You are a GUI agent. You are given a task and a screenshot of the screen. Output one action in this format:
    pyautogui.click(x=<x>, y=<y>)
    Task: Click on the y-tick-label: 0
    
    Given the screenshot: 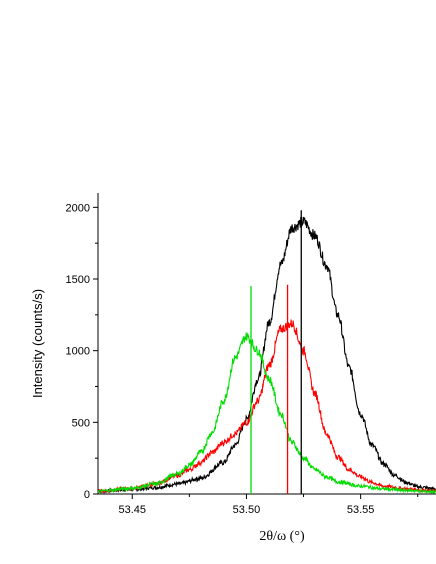 What is the action you would take?
    pyautogui.click(x=87, y=495)
    